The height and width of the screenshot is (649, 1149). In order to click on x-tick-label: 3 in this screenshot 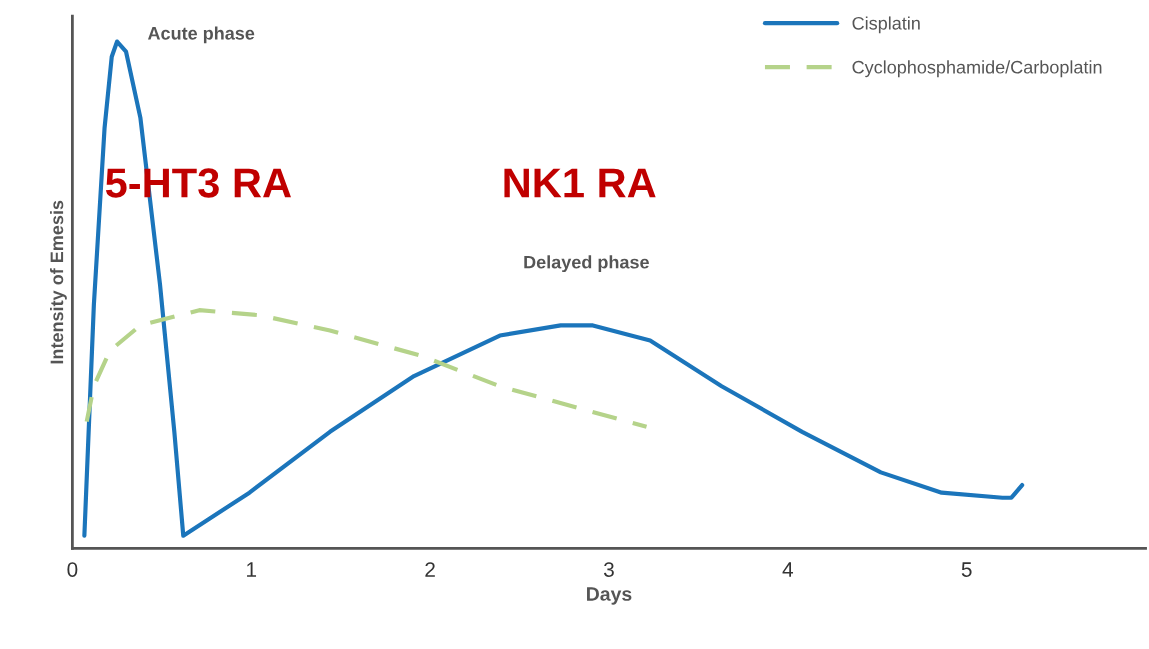, I will do `click(608, 569)`.